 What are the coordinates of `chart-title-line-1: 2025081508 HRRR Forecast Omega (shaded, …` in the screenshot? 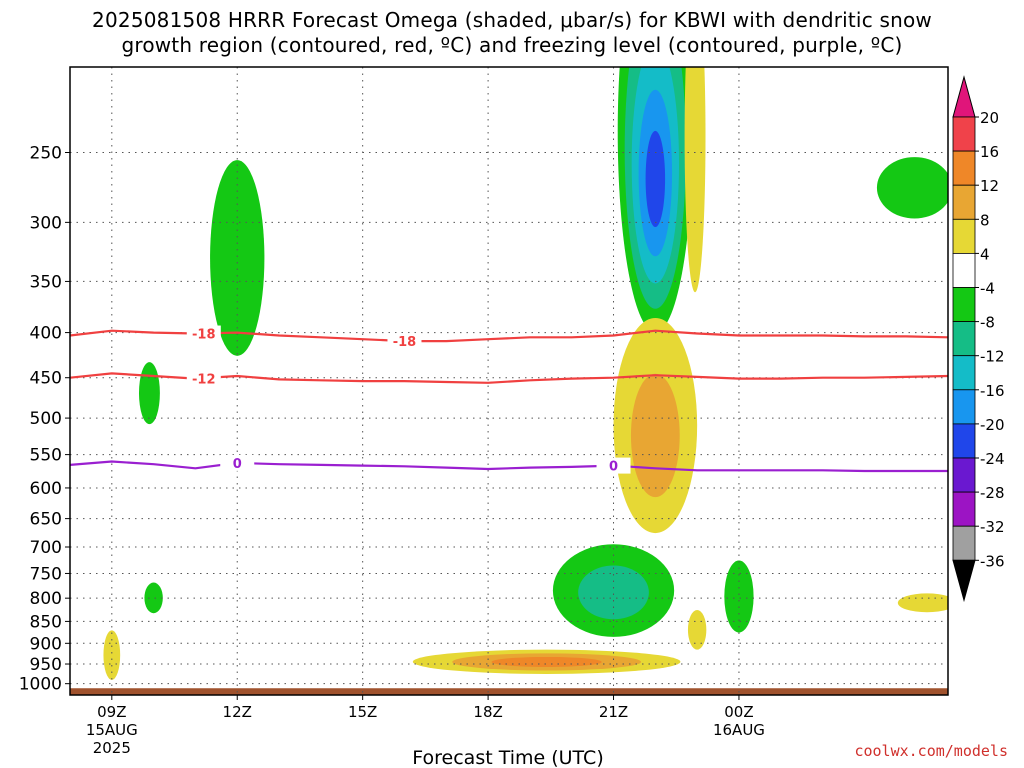 It's located at (512, 20).